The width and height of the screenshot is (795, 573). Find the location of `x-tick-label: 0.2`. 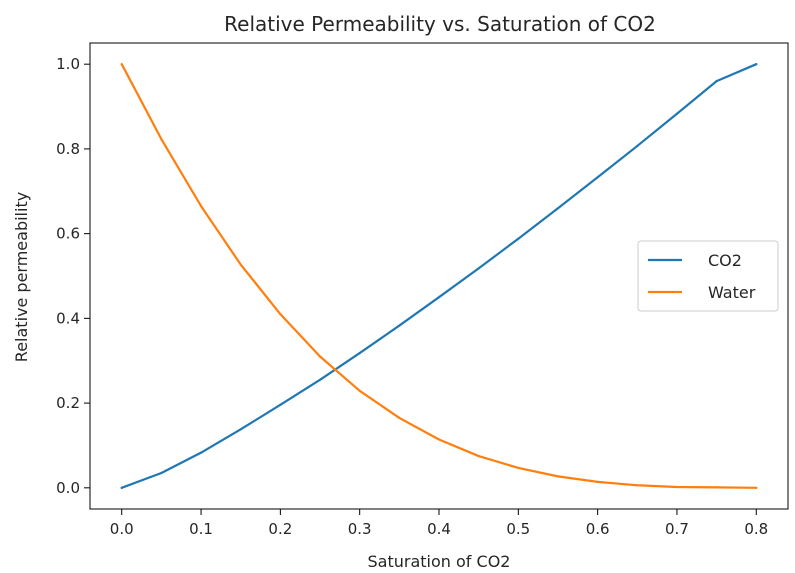

x-tick-label: 0.2 is located at coordinates (280, 529).